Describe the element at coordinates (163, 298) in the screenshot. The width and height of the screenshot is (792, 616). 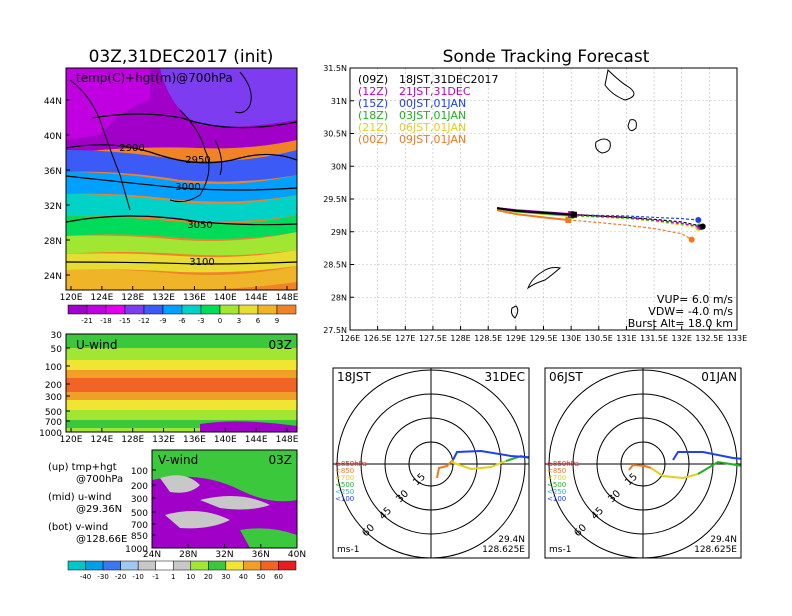
I see `lon-tick-label: 132E` at that location.